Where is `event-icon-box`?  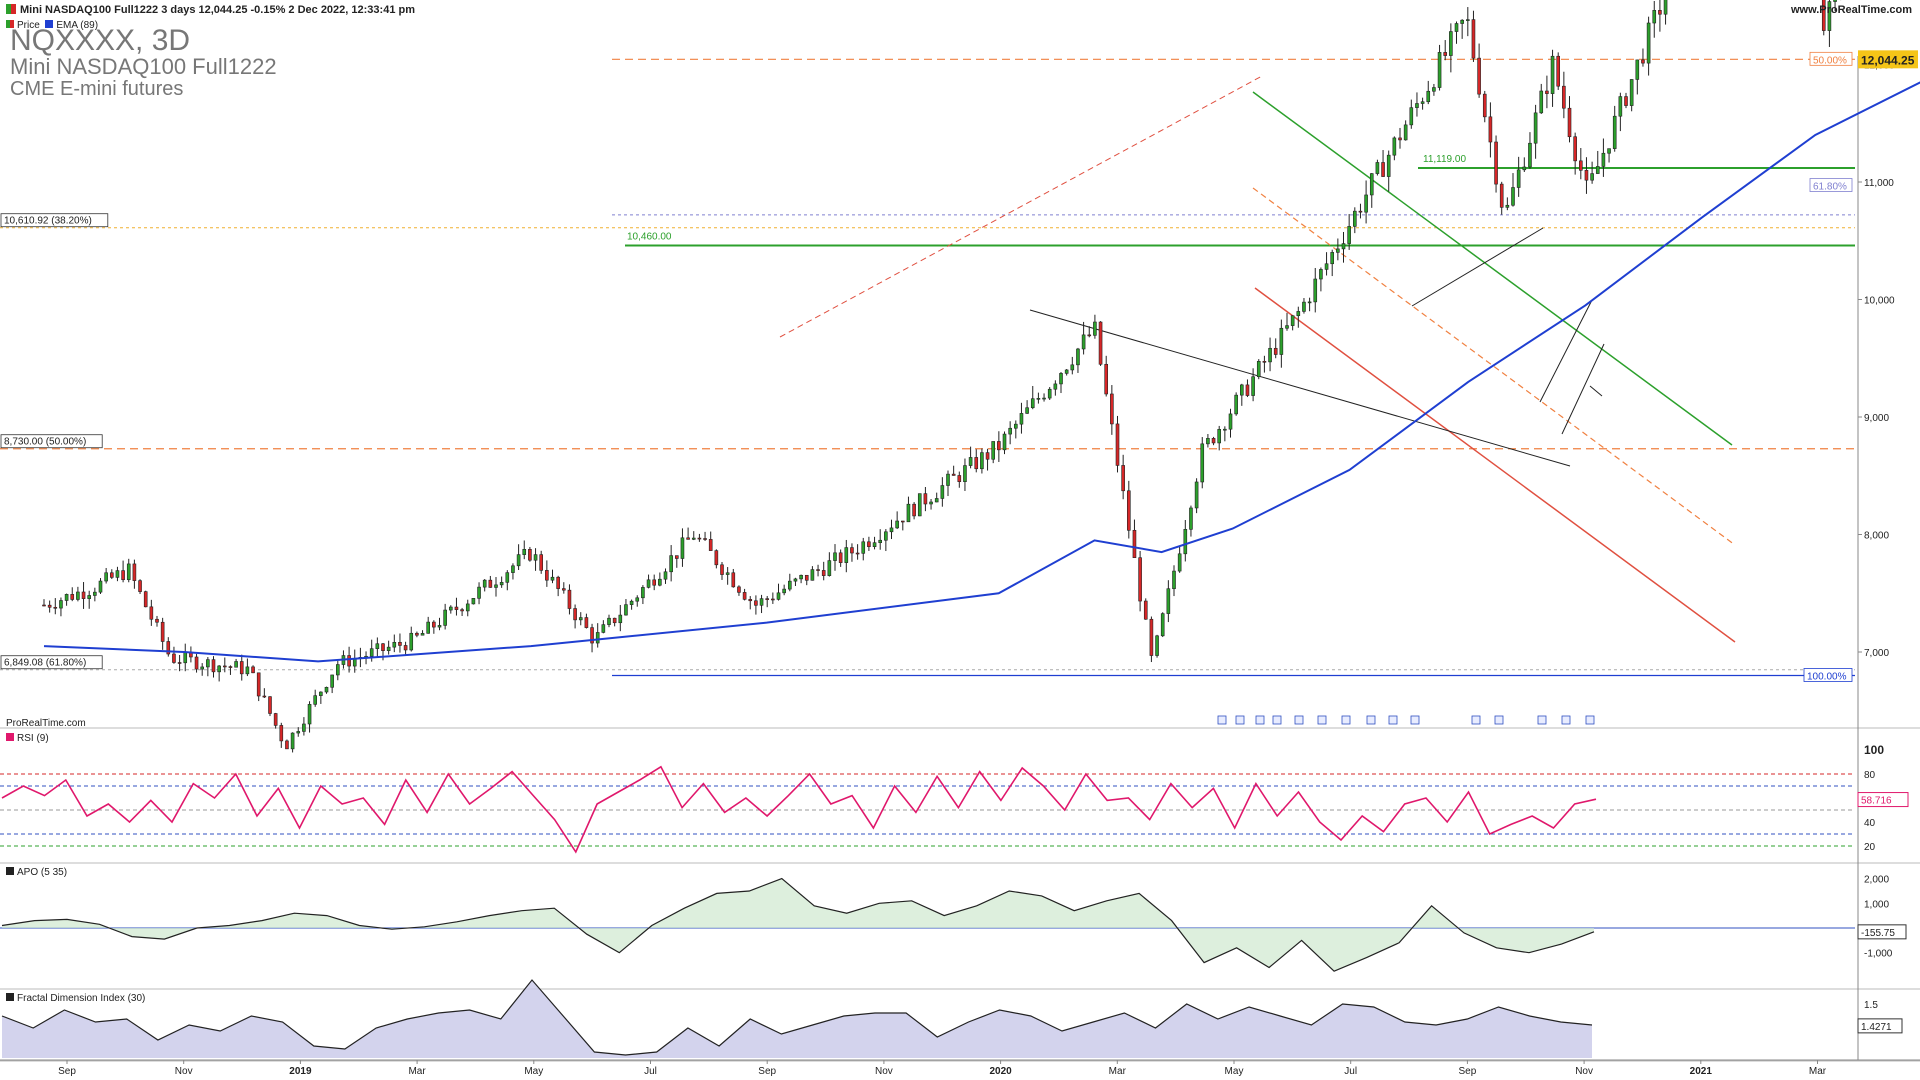 event-icon-box is located at coordinates (1566, 720).